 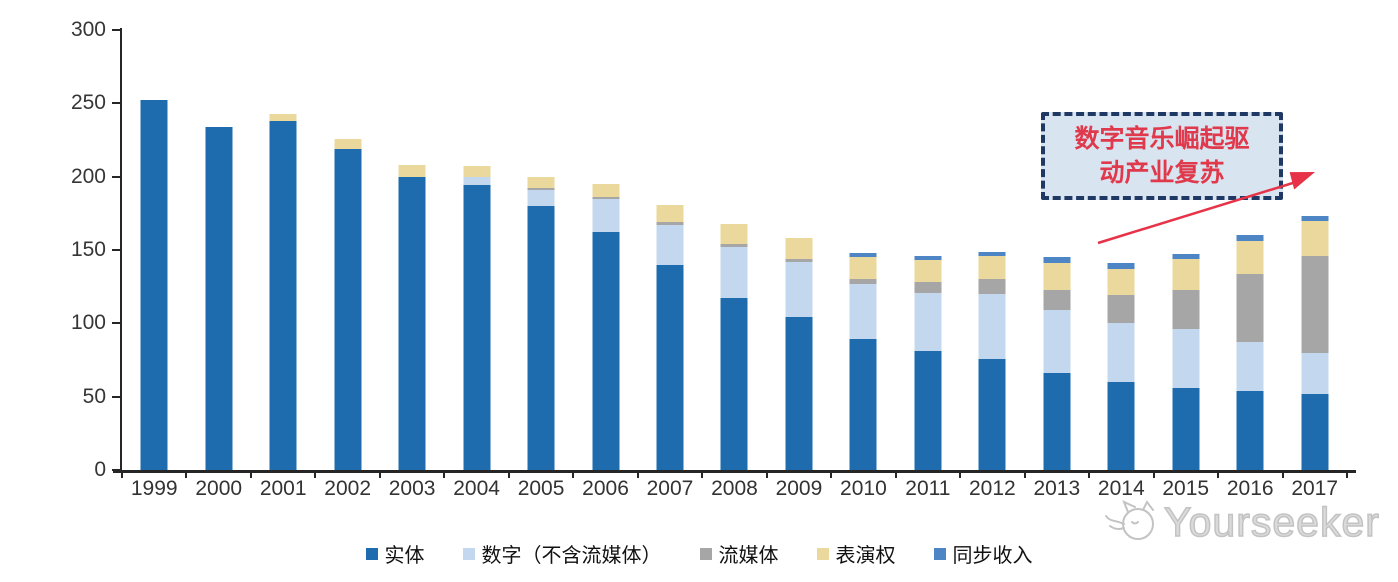 I want to click on bar-stack-2005, so click(x=541, y=323).